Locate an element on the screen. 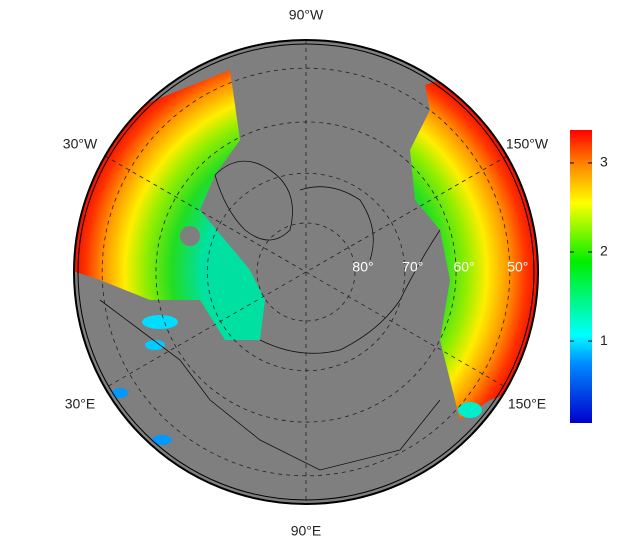 This screenshot has width=625, height=557. lat-label: 60° is located at coordinates (463, 267).